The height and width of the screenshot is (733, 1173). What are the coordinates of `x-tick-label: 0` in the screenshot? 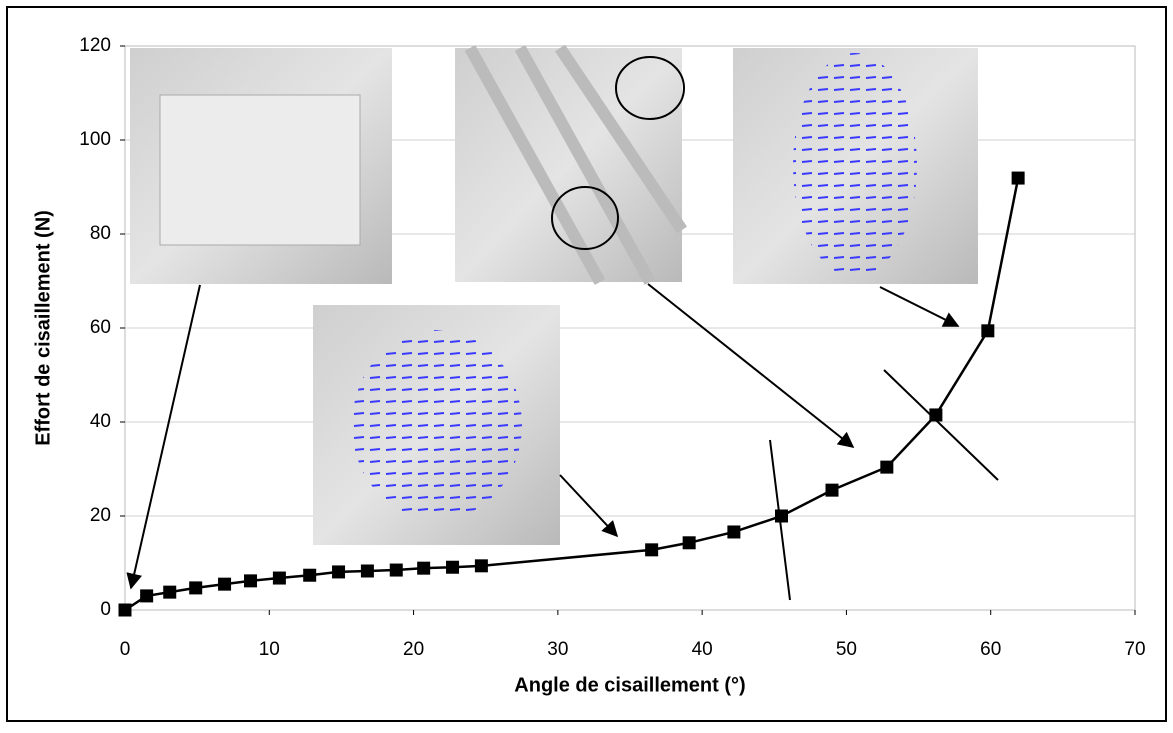 It's located at (125, 649).